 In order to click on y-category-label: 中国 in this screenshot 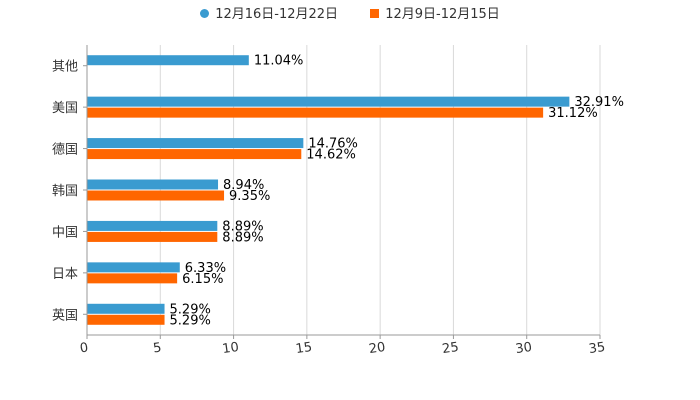, I will do `click(65, 232)`.